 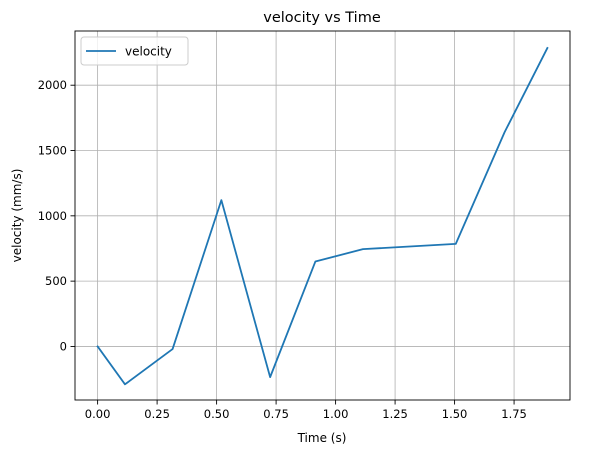 I want to click on x-tick-label: 1.00, so click(x=336, y=414).